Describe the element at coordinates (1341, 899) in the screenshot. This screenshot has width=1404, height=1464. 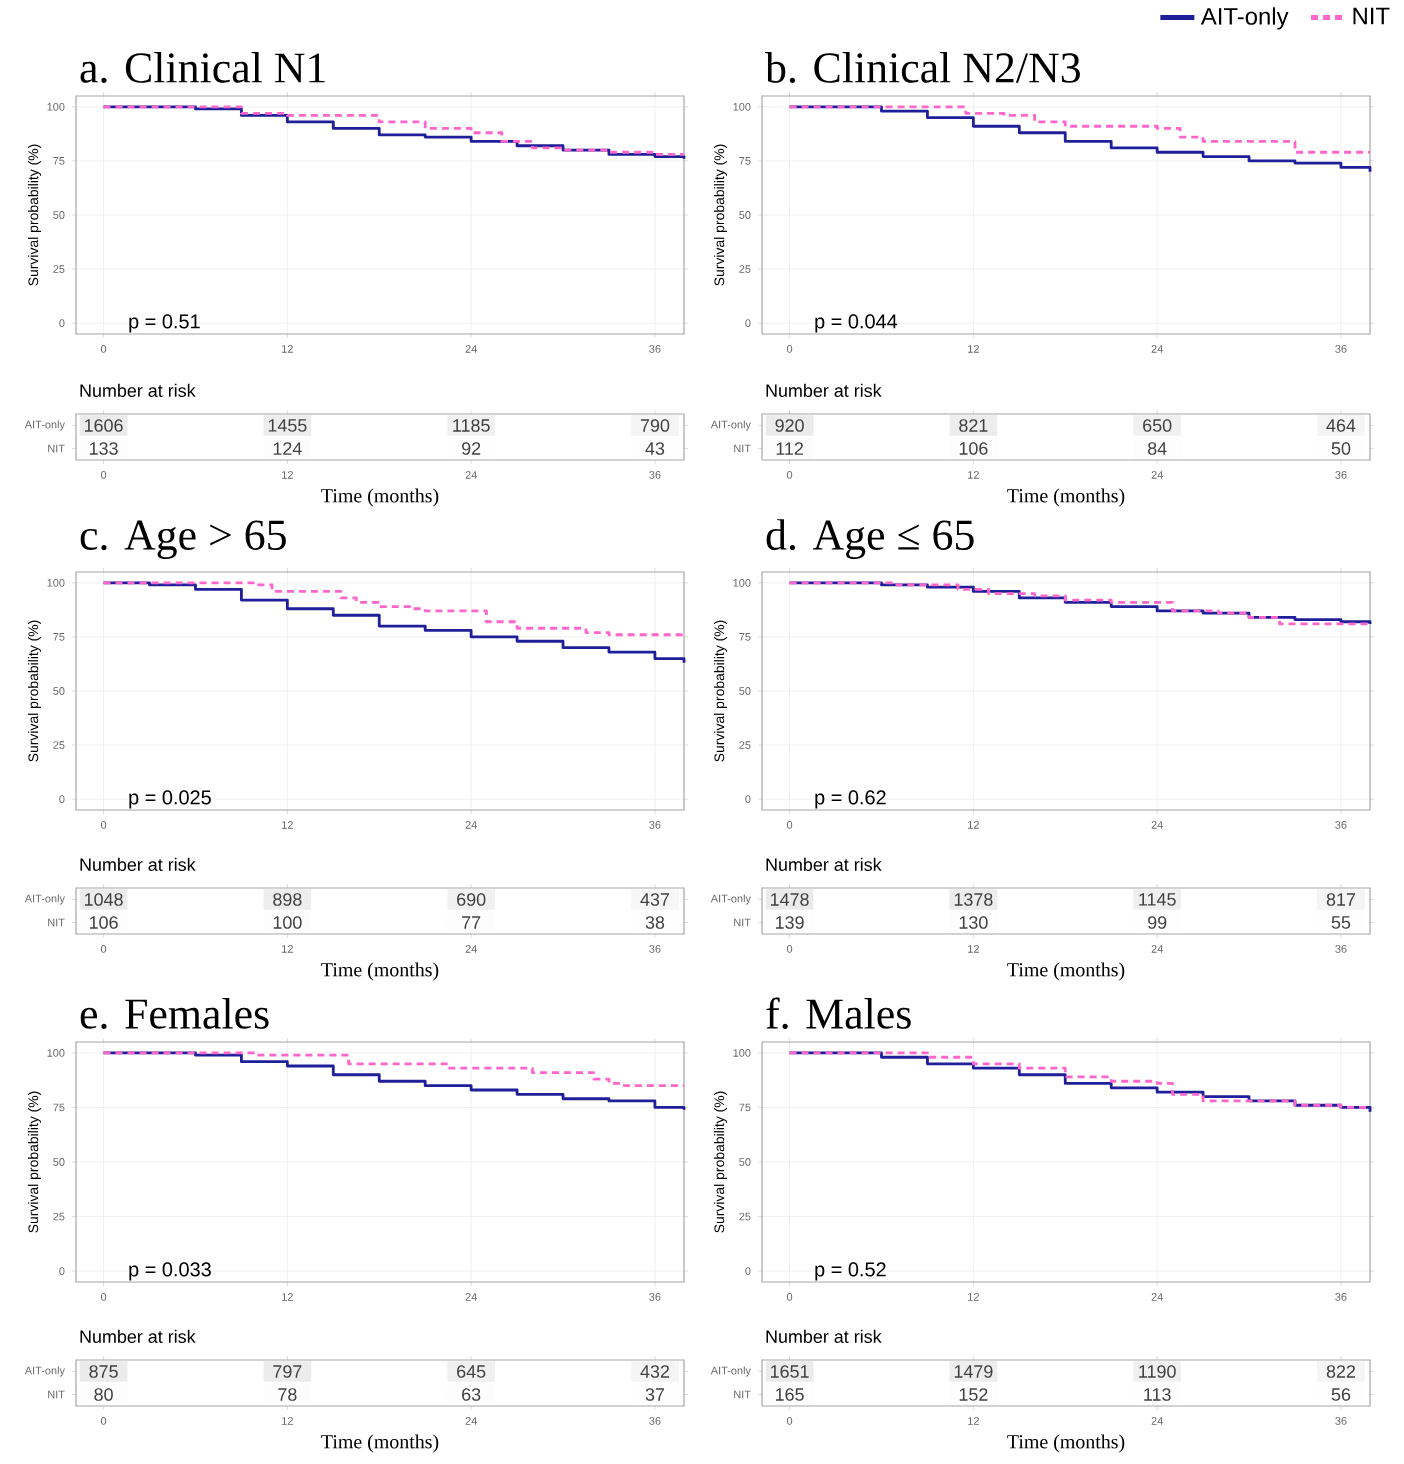
I see `data-label: 817` at that location.